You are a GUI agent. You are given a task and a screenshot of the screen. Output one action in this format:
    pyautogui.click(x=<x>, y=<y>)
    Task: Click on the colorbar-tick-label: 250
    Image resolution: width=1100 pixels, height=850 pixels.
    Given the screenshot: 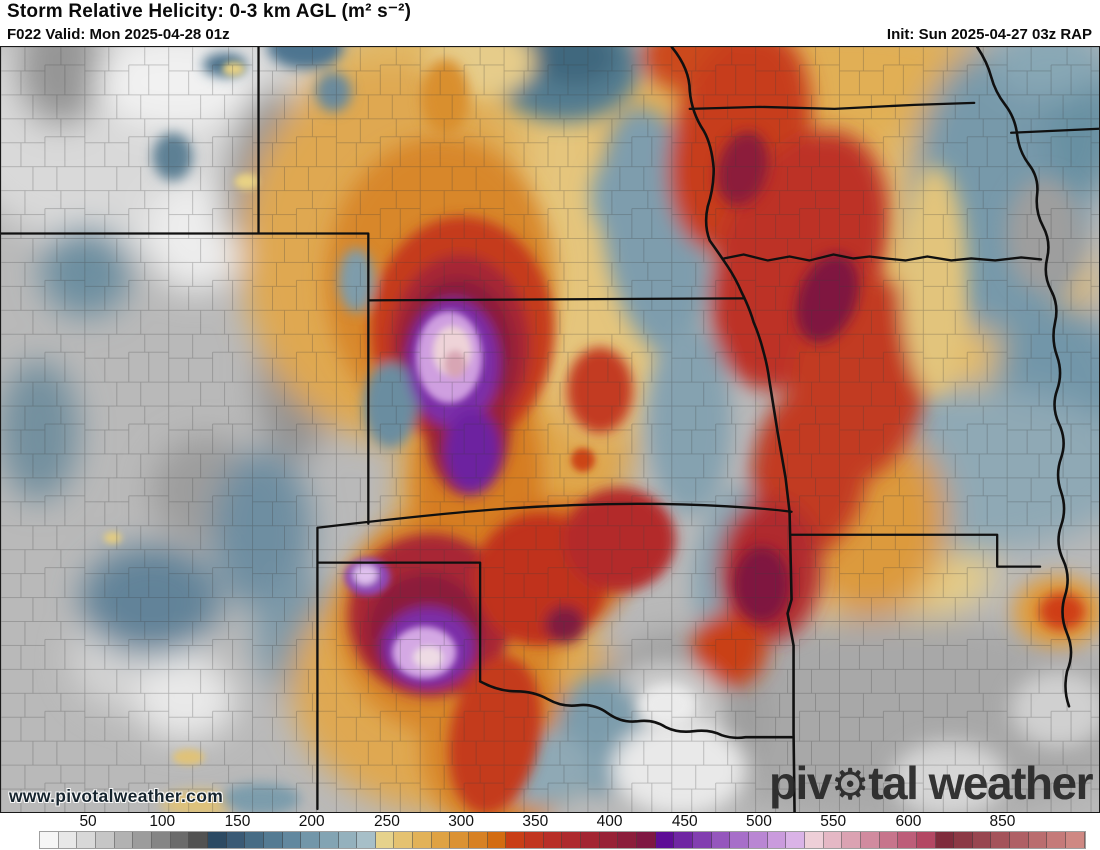 What is the action you would take?
    pyautogui.click(x=387, y=821)
    